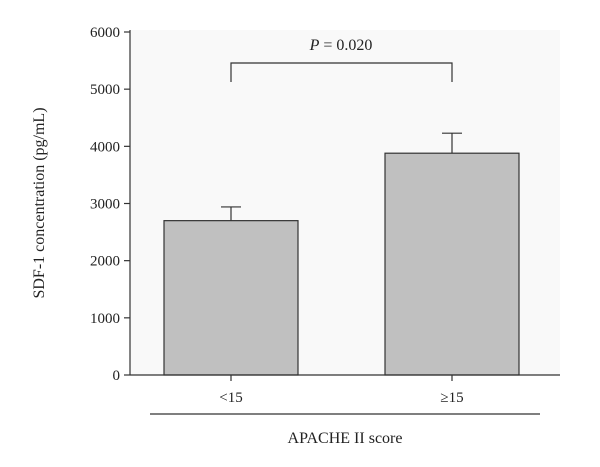 The height and width of the screenshot is (467, 600). I want to click on x-axis: <15 ≥15, so click(345, 390).